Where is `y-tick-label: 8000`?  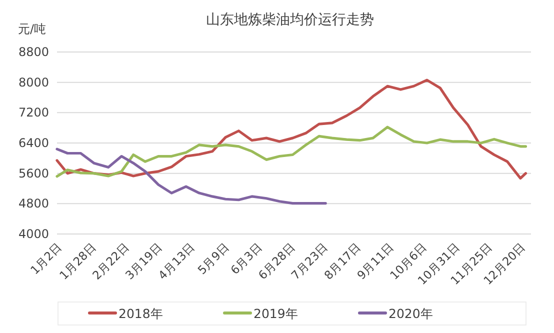 y-tick-label: 8000 is located at coordinates (33, 82).